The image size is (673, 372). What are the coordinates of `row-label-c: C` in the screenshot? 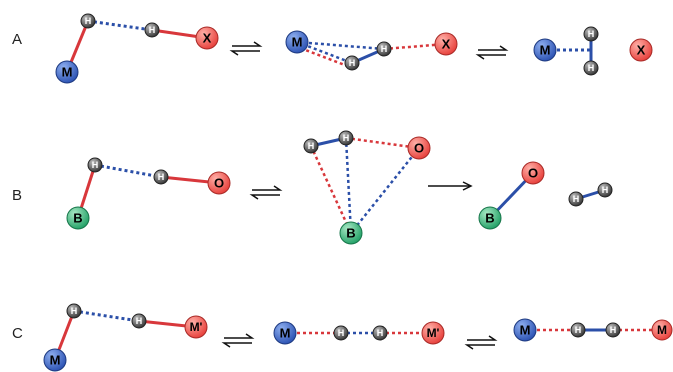 It's located at (17, 333).